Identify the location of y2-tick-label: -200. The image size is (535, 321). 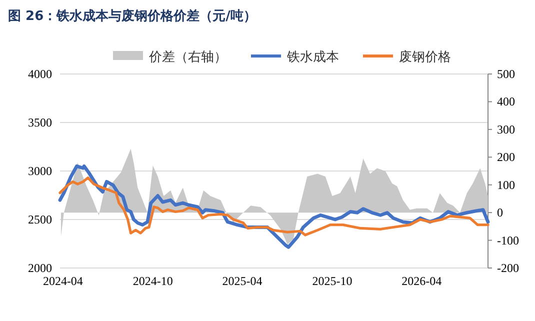
(508, 268).